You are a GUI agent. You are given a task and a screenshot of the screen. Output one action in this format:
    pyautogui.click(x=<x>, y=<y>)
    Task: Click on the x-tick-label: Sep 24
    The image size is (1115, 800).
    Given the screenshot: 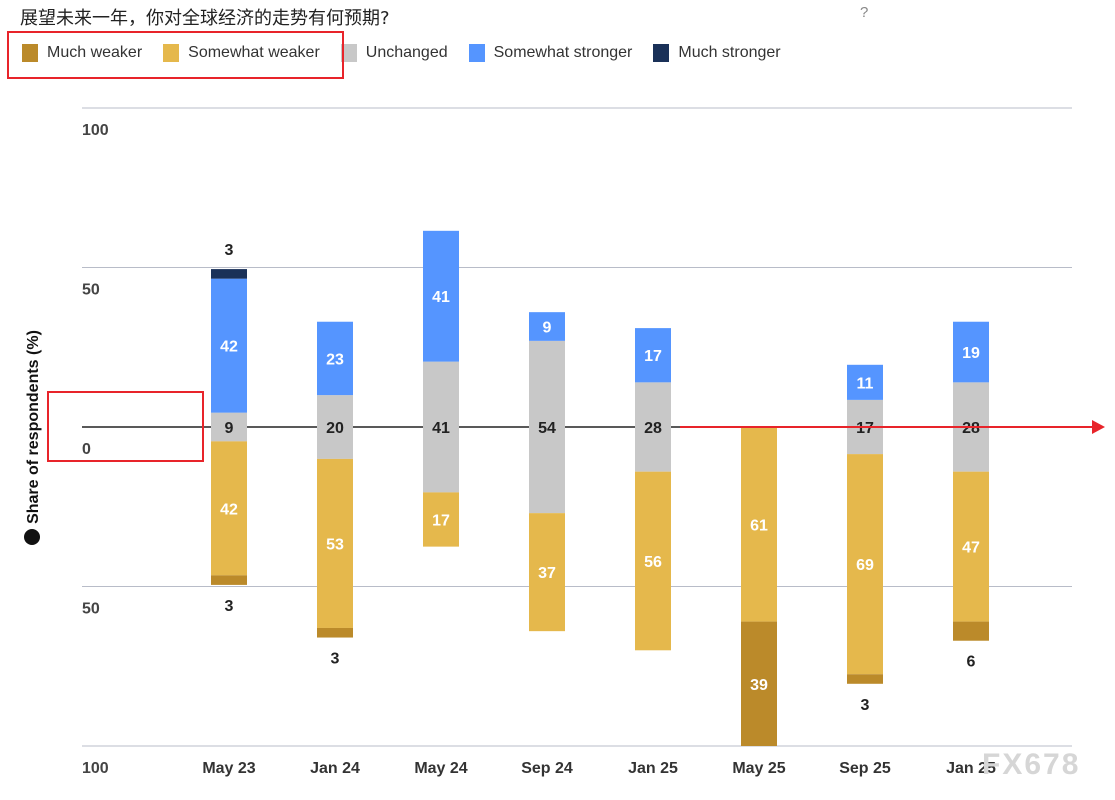 What is the action you would take?
    pyautogui.click(x=547, y=768)
    